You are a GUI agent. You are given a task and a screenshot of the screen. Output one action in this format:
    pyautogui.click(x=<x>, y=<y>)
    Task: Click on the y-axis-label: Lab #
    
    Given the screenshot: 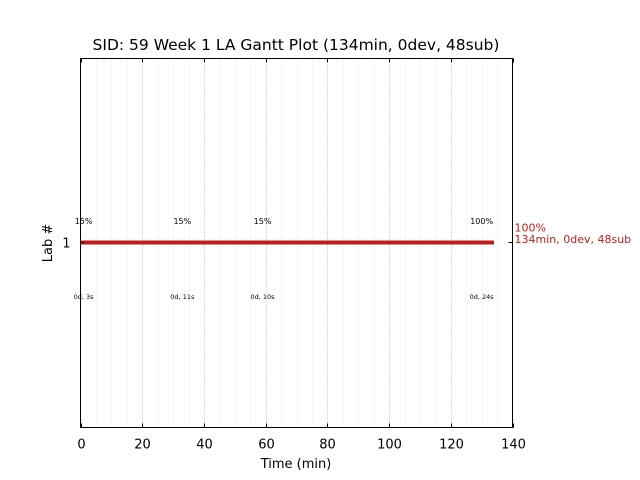 What is the action you would take?
    pyautogui.click(x=48, y=243)
    